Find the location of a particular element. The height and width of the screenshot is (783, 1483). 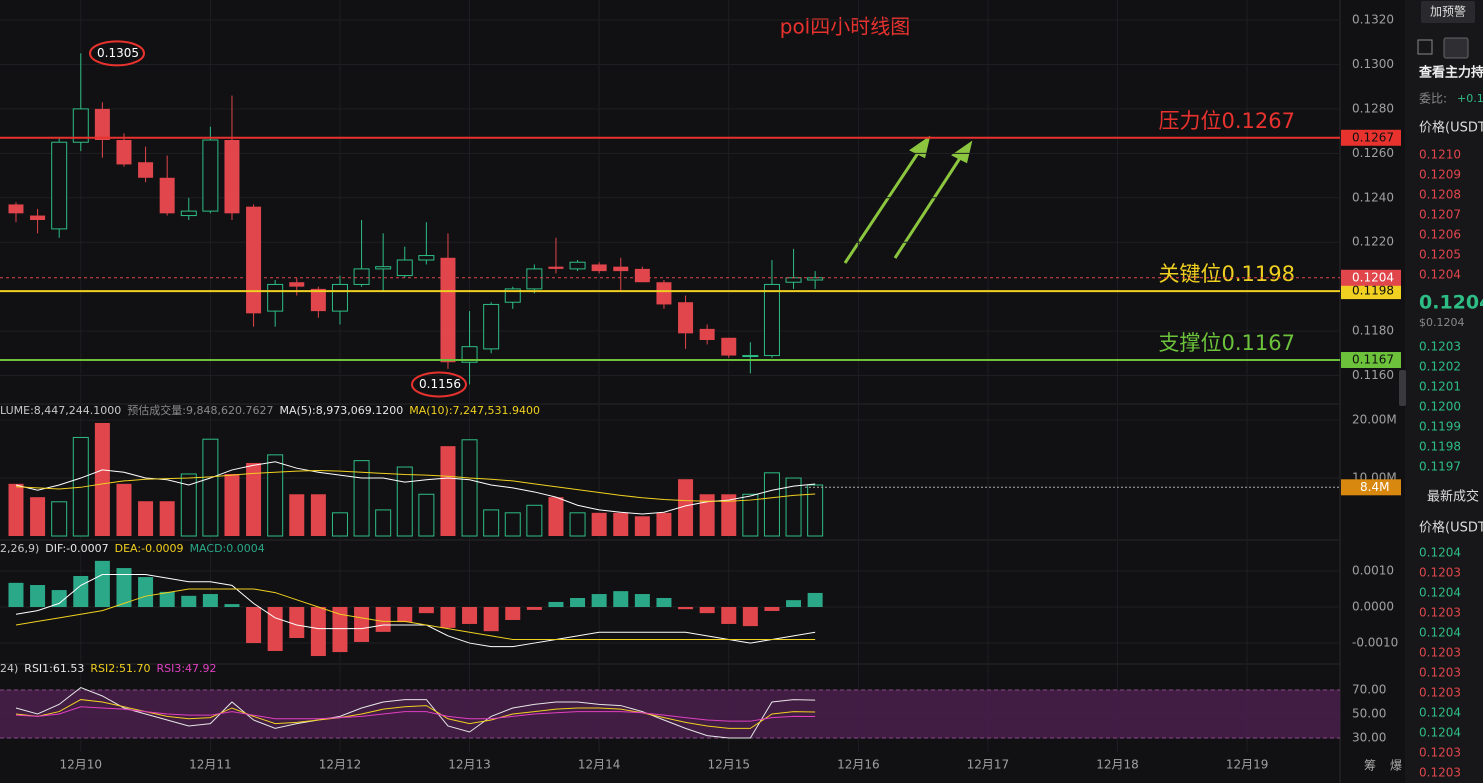

y-tick-label: 30.00 is located at coordinates (1369, 737).